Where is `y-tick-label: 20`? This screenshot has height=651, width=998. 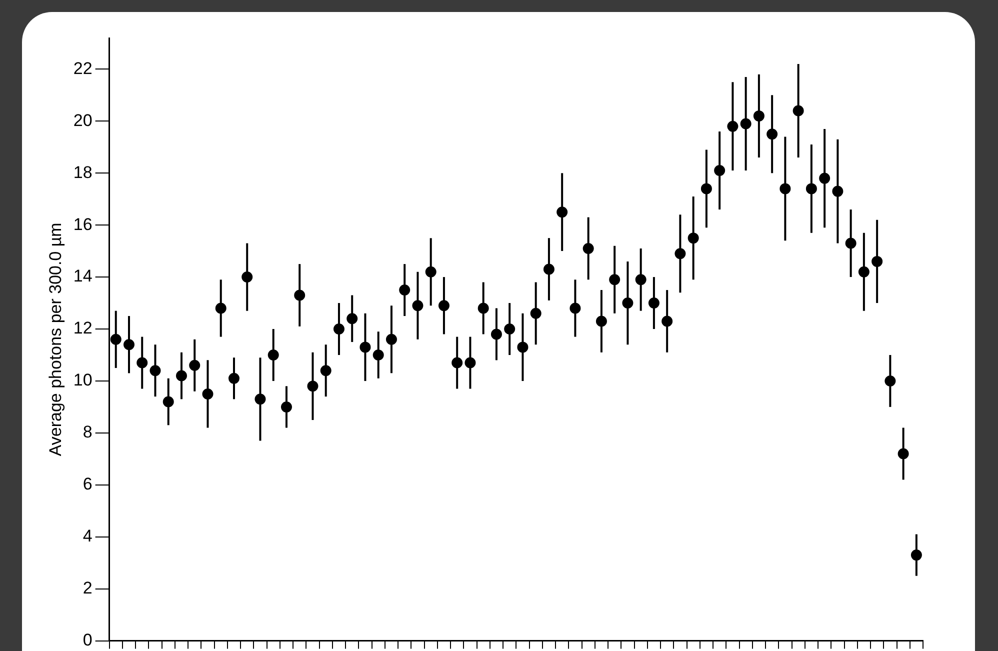 y-tick-label: 20 is located at coordinates (82, 120).